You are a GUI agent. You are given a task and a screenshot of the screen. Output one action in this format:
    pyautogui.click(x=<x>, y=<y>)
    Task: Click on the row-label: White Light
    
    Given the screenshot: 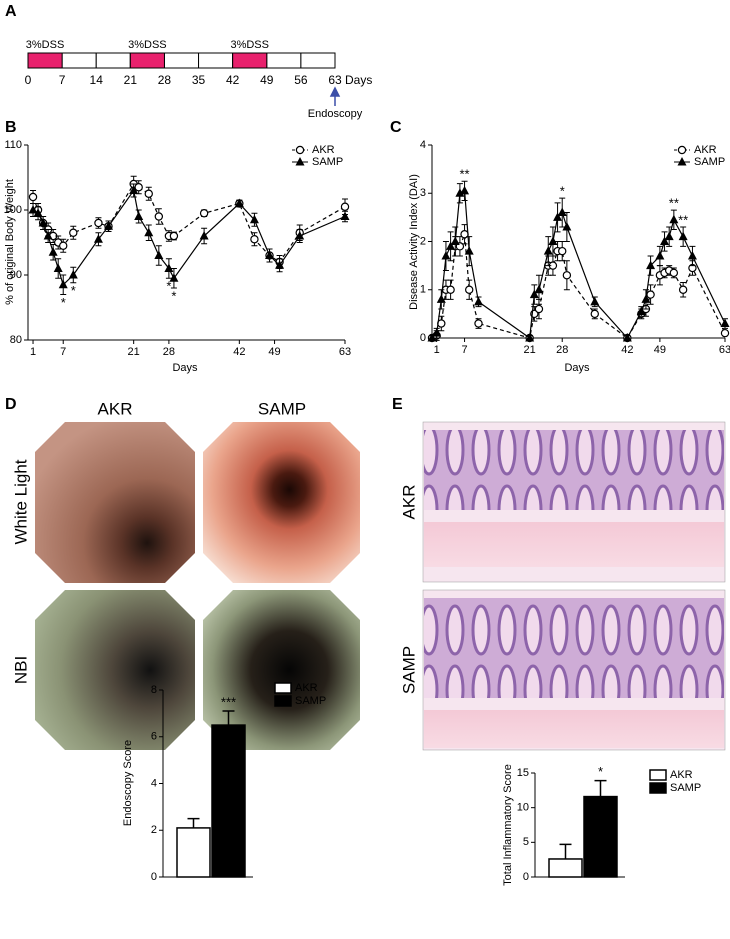 What is the action you would take?
    pyautogui.click(x=20, y=501)
    